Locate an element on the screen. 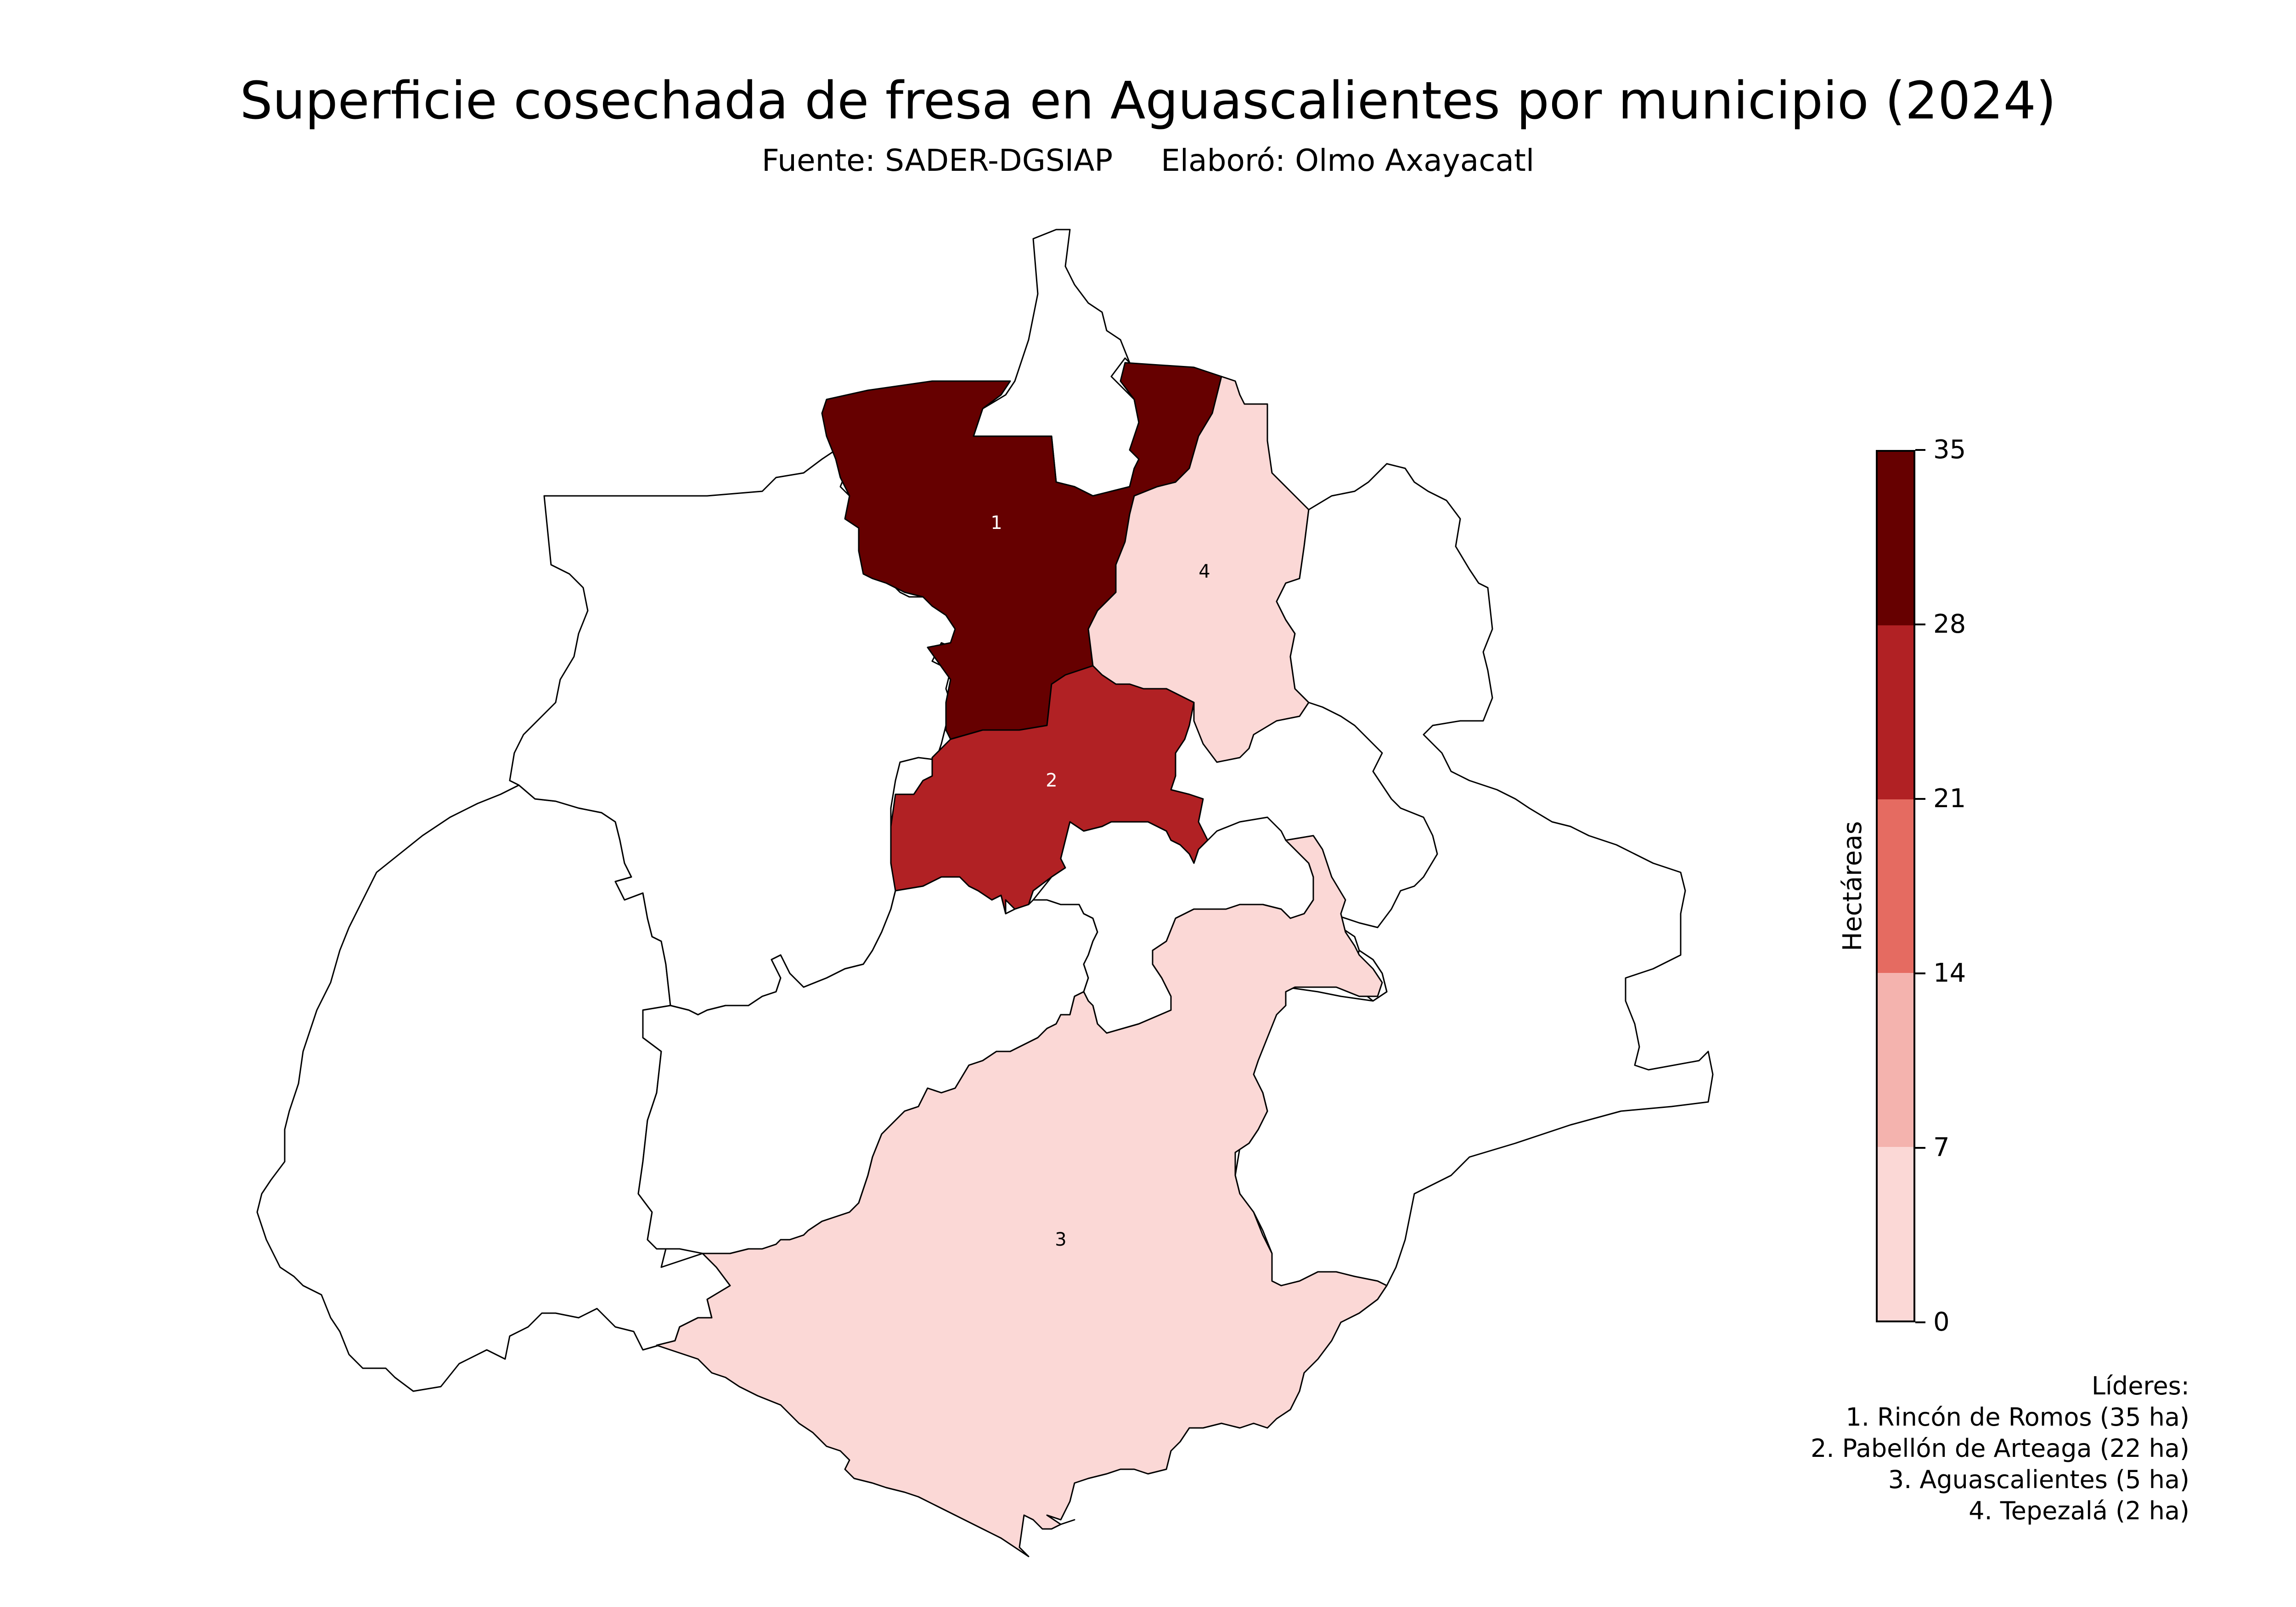  colorbar-tick-label: 14 is located at coordinates (1949, 973).